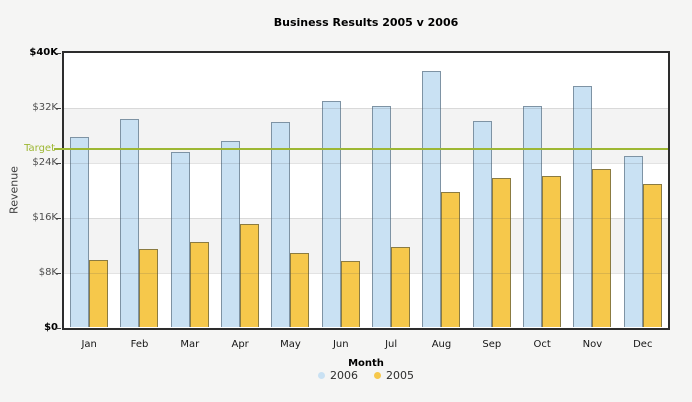 This screenshot has width=692, height=402. Describe the element at coordinates (190, 344) in the screenshot. I see `x-label-mar: Mar` at that location.